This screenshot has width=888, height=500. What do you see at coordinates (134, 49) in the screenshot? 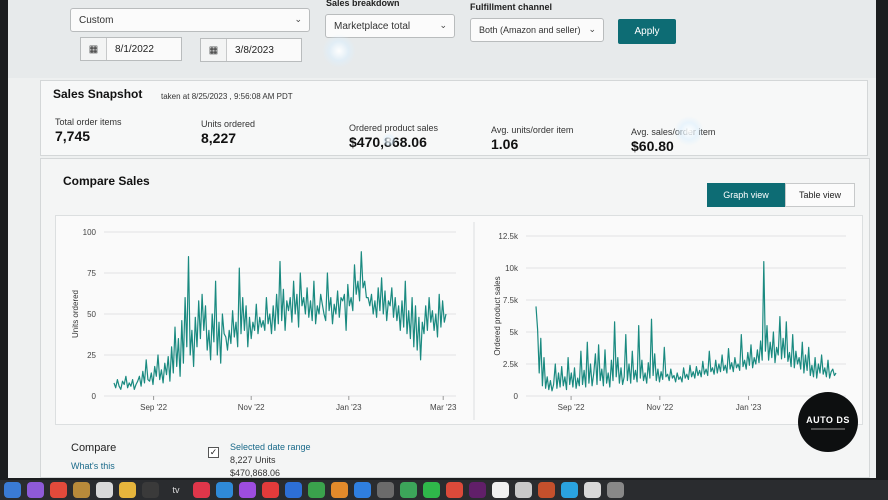
I see `start-date-value: 8/1/2022` at bounding box center [134, 49].